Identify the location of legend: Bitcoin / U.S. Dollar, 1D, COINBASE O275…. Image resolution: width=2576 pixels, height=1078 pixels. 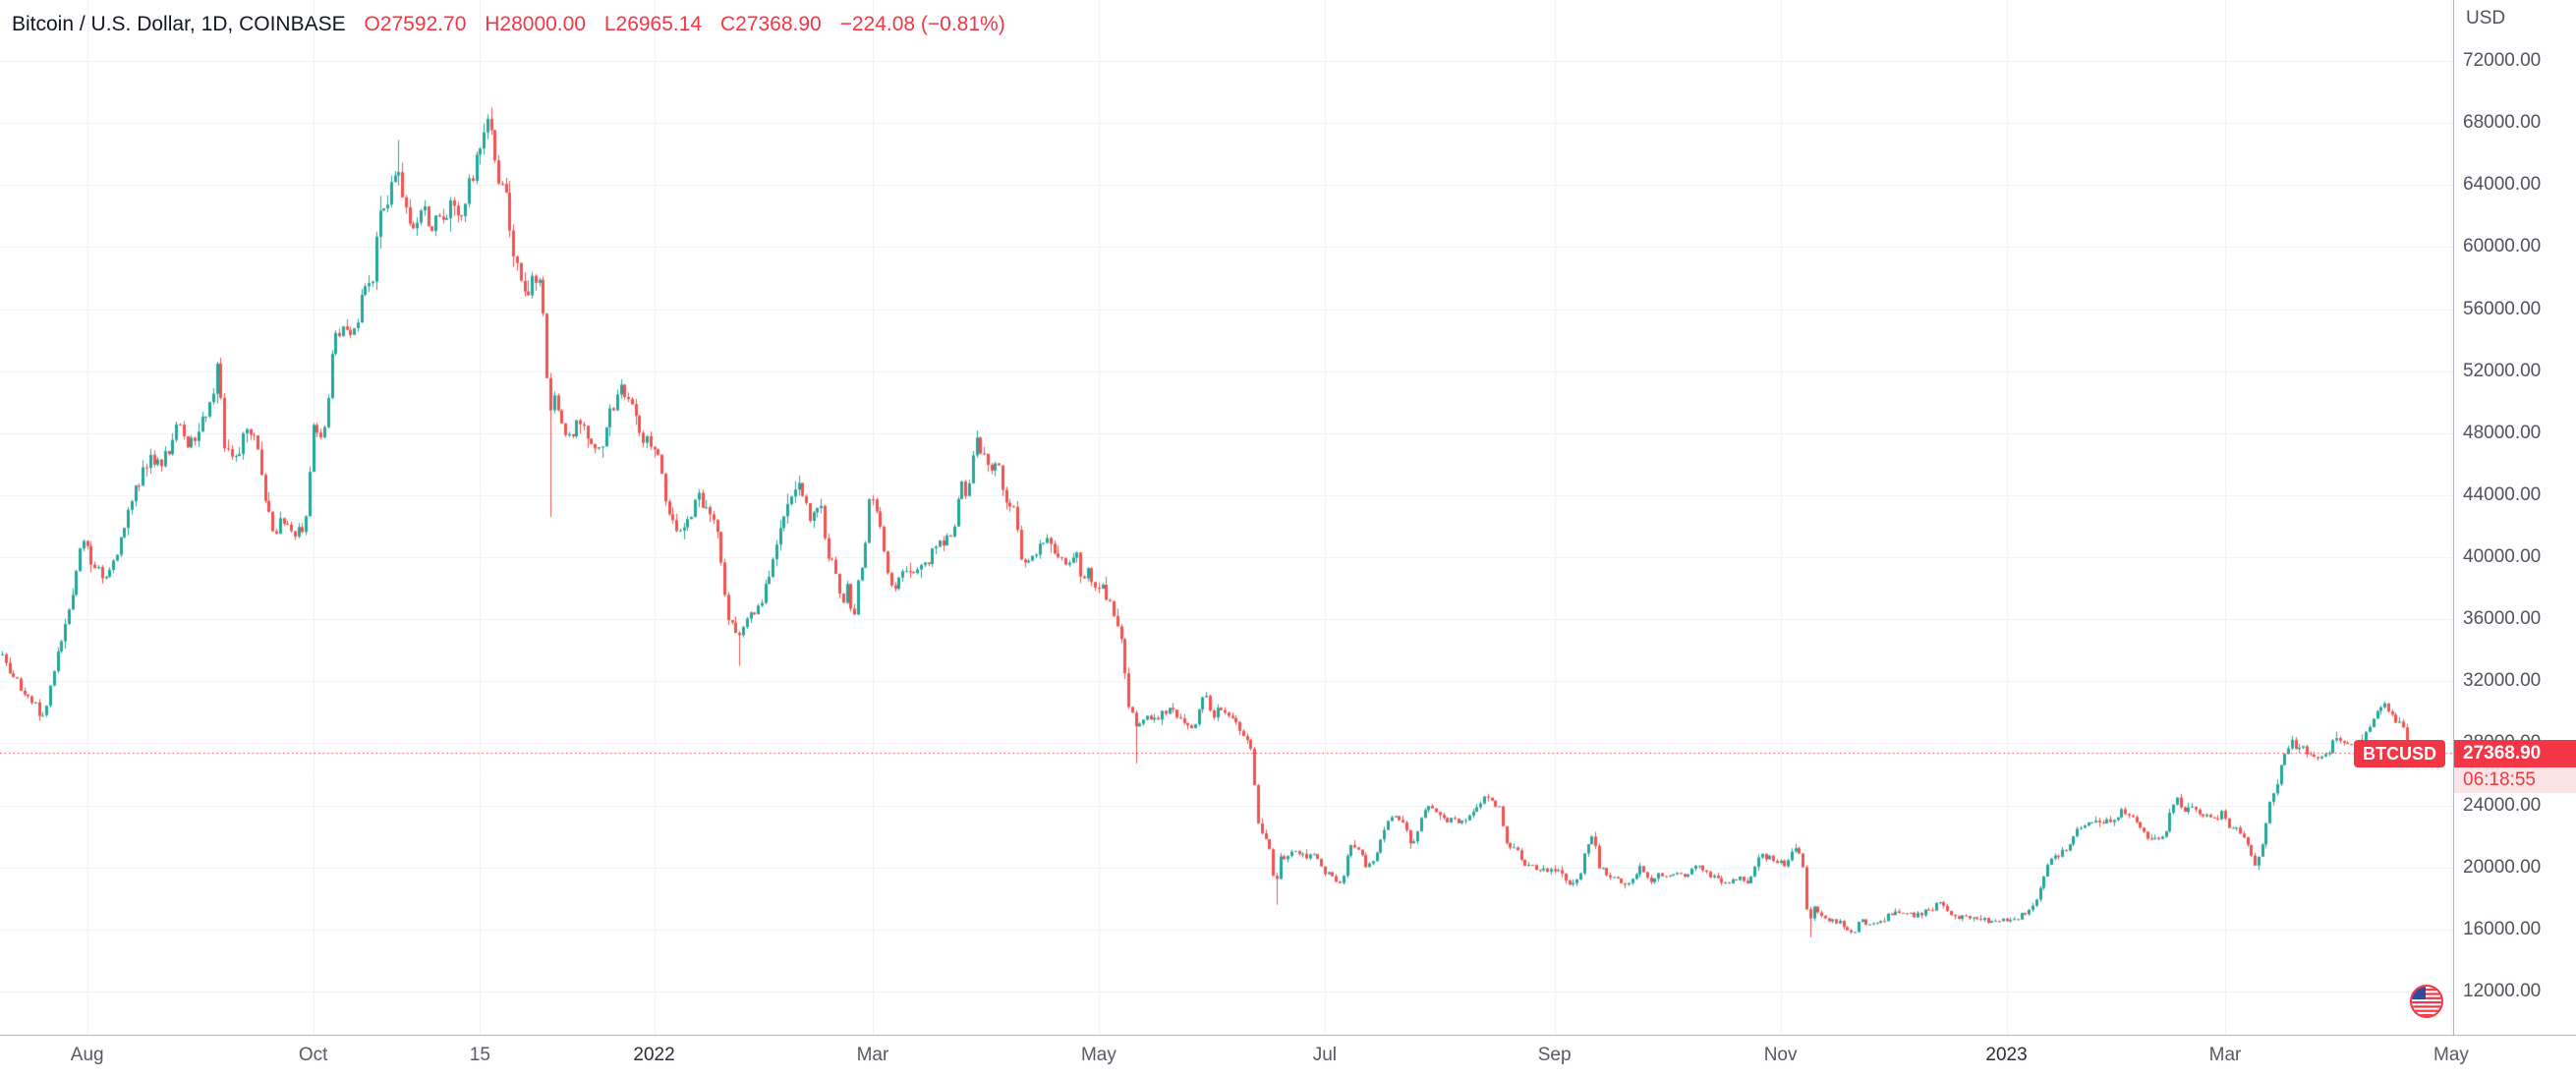
(508, 24).